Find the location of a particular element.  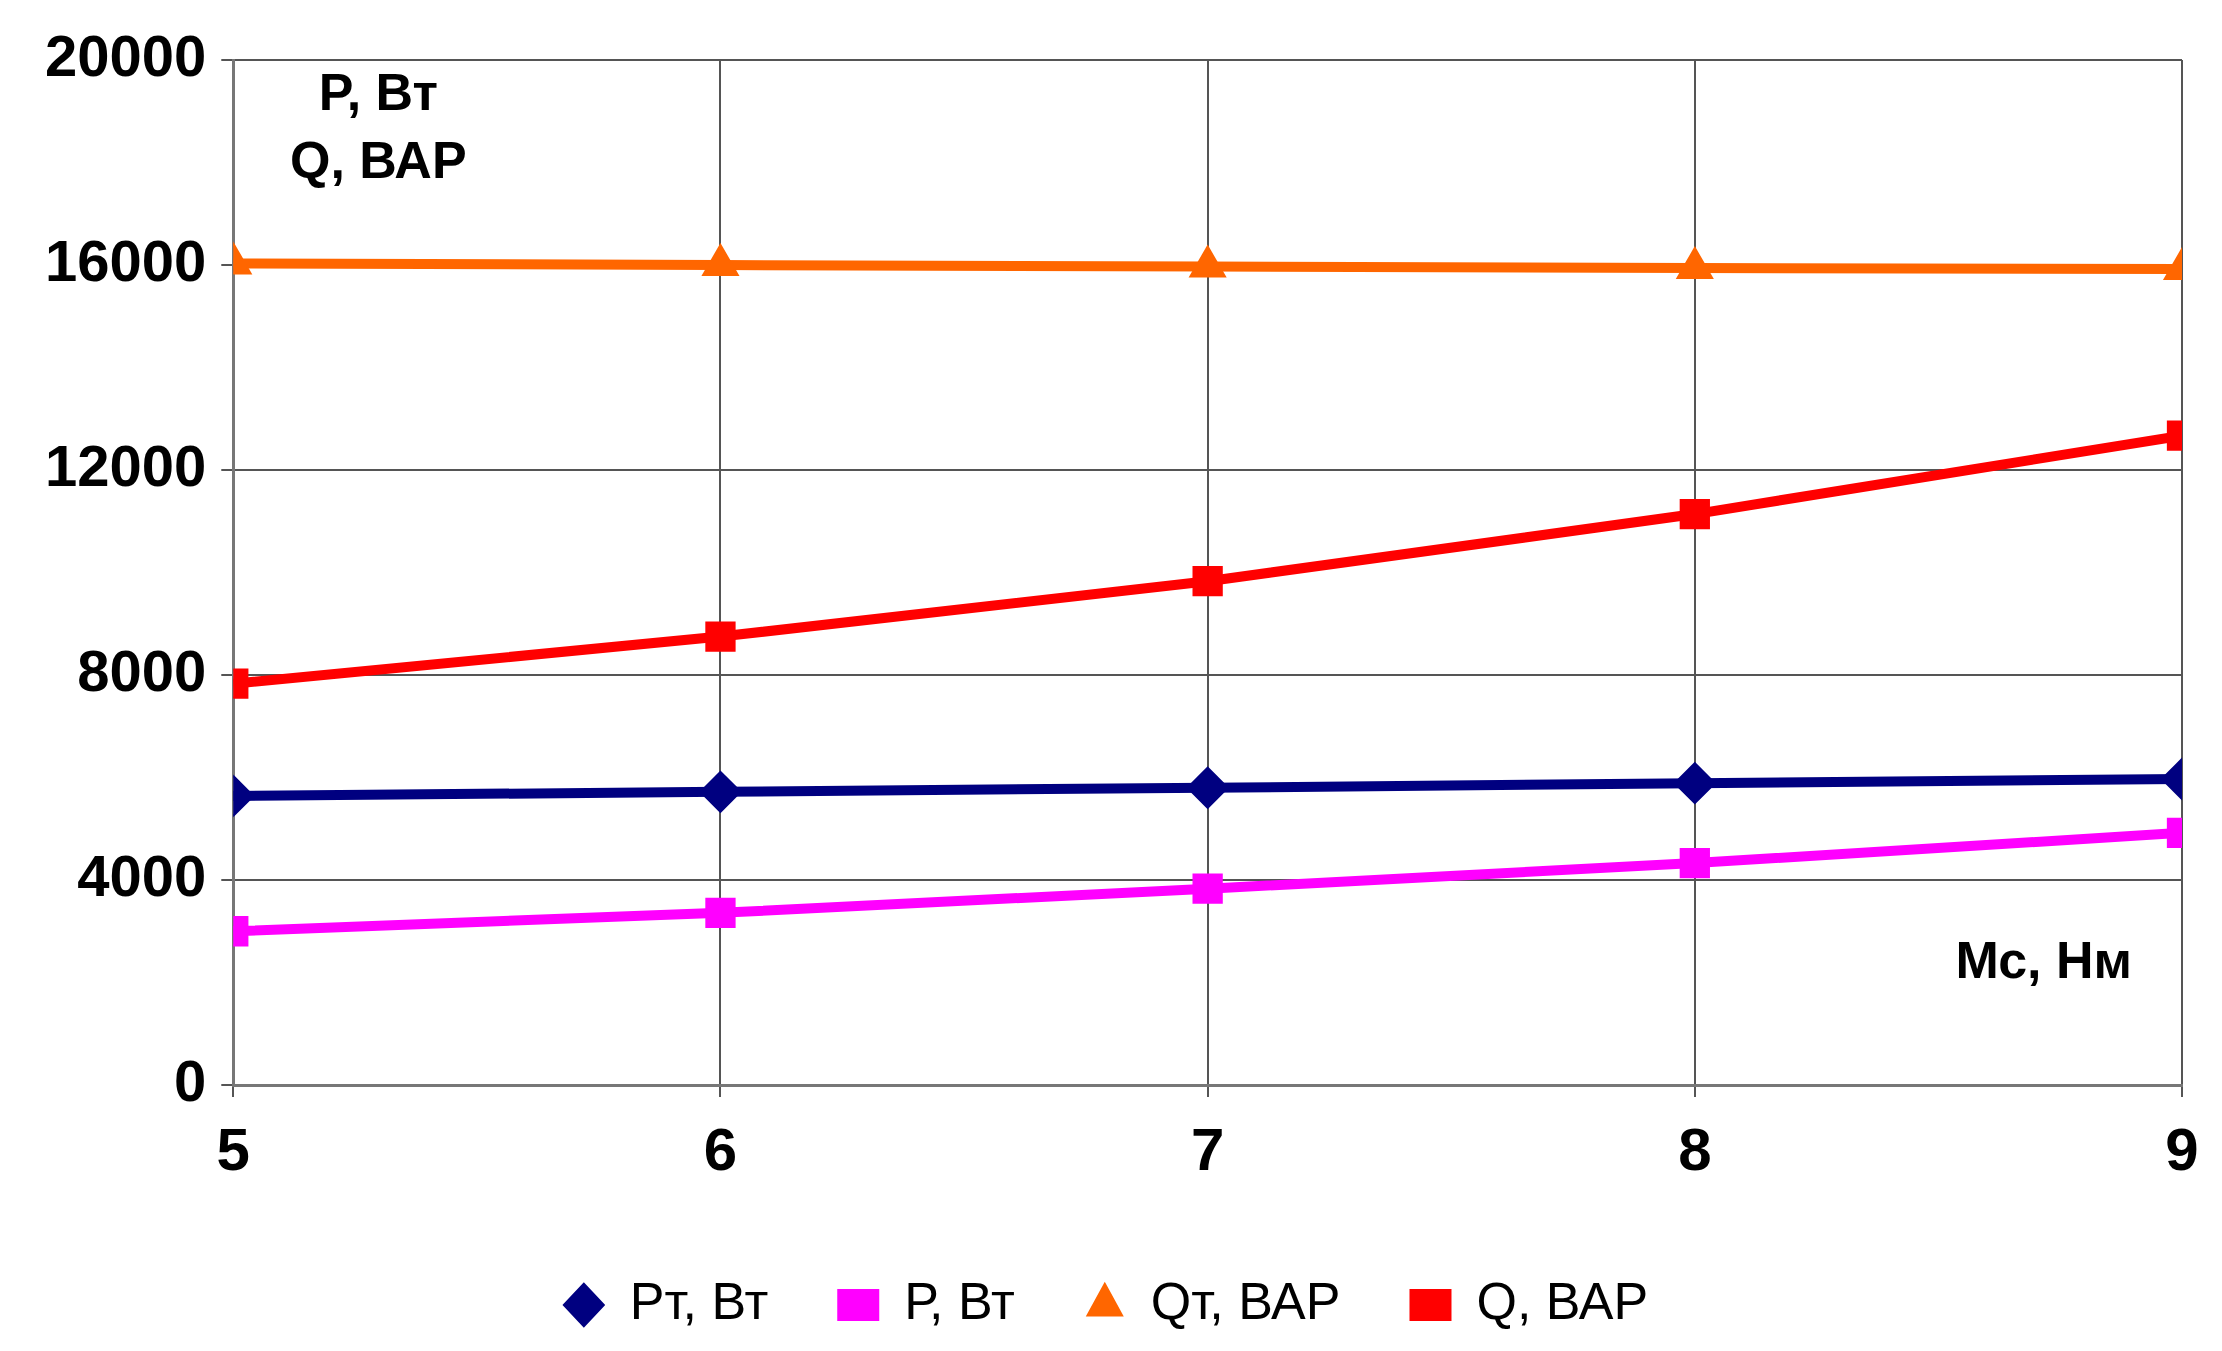

y-tick-label: 0 is located at coordinates (190, 1080).